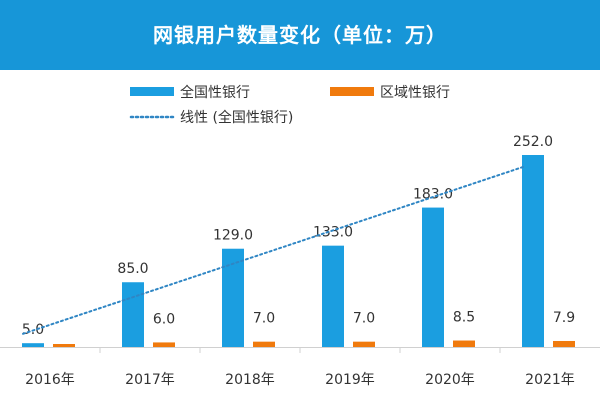  I want to click on data-label-national-bank: 85.0, so click(132, 269).